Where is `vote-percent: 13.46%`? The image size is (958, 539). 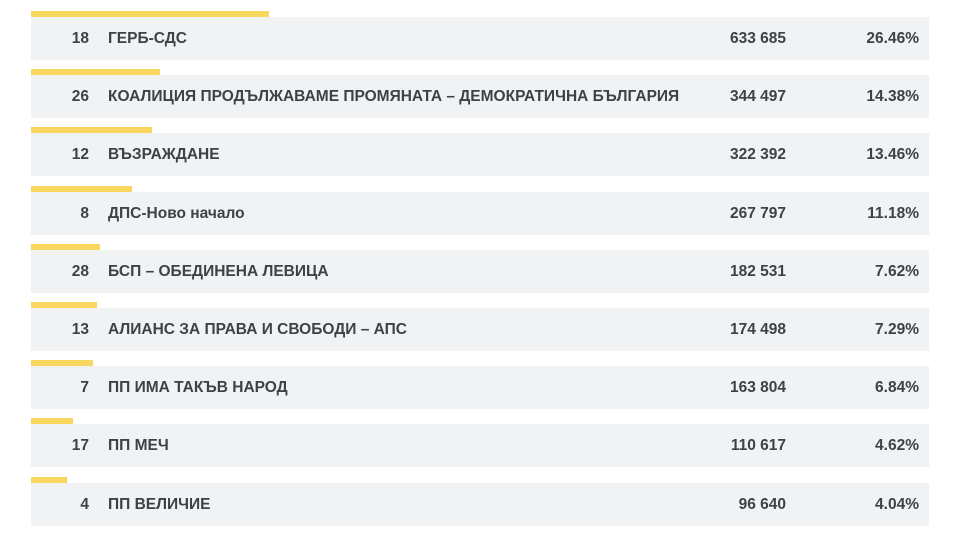 vote-percent: 13.46% is located at coordinates (892, 155).